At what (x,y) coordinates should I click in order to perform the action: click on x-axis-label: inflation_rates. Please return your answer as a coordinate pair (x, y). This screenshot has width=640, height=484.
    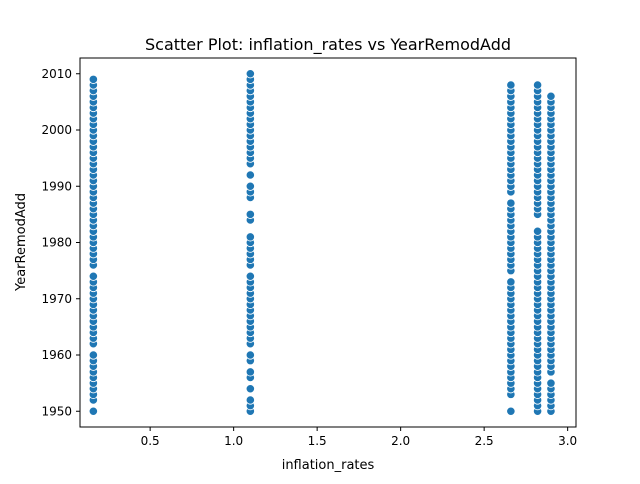
    Looking at the image, I should click on (328, 465).